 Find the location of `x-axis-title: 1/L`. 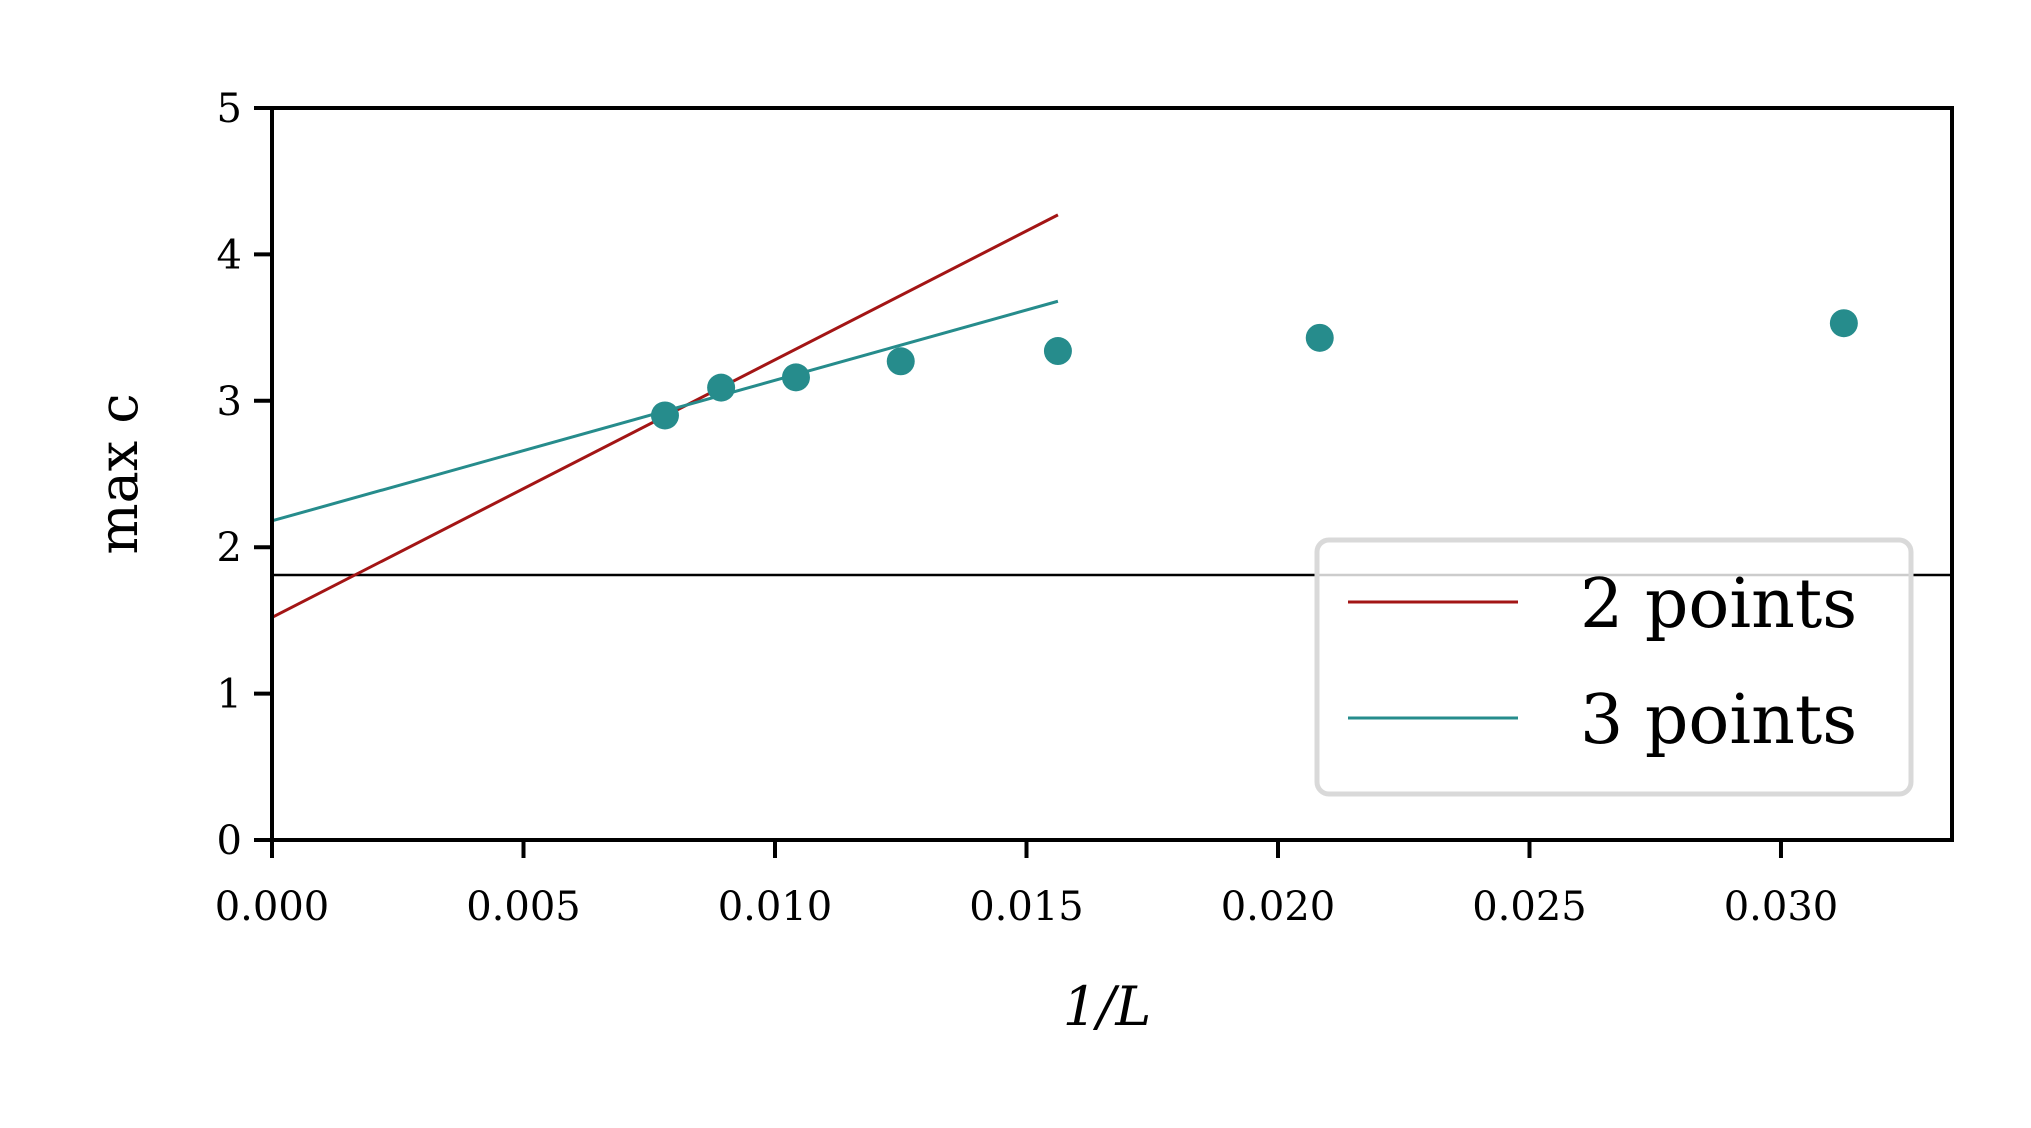

x-axis-title: 1/L is located at coordinates (1107, 1006).